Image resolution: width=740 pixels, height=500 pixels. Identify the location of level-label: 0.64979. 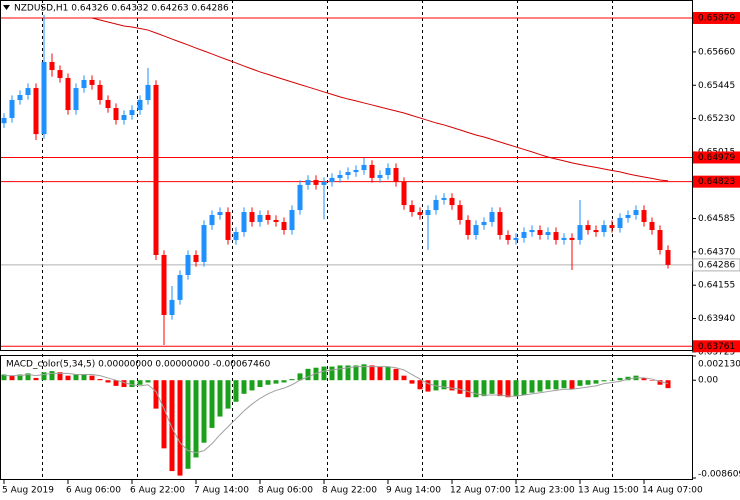
(716, 158).